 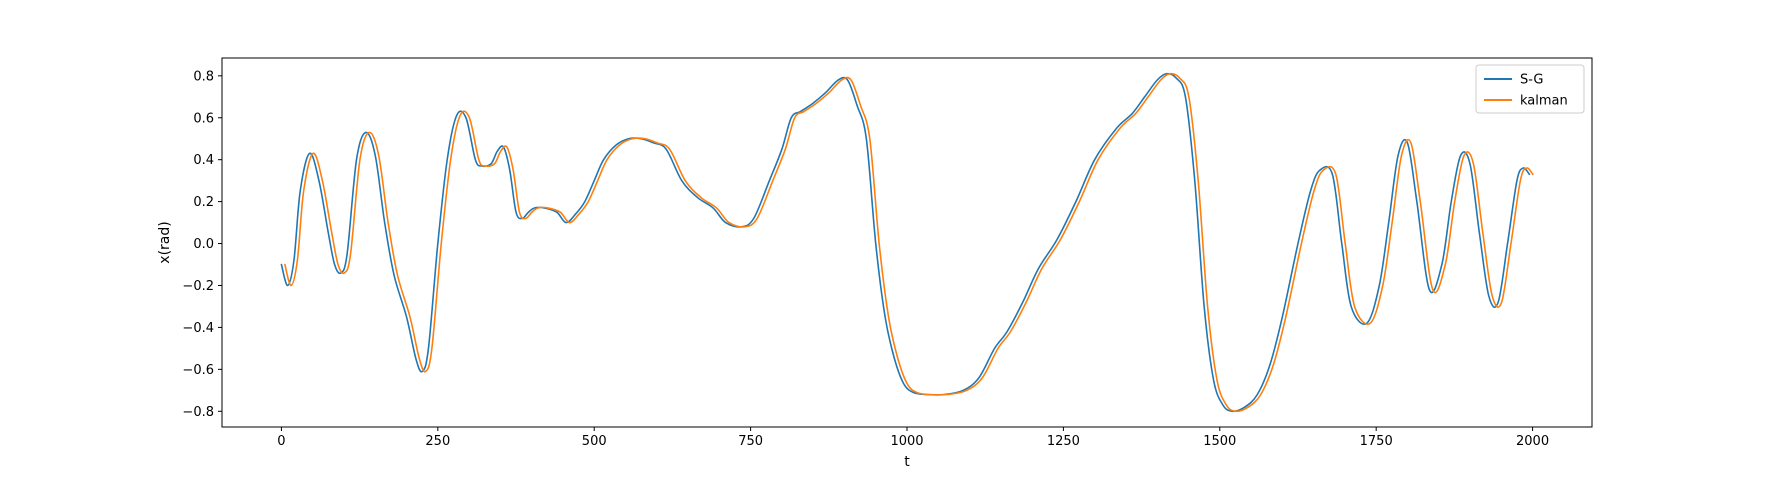 What do you see at coordinates (165, 242) in the screenshot?
I see `y-axis-label: x(rad)` at bounding box center [165, 242].